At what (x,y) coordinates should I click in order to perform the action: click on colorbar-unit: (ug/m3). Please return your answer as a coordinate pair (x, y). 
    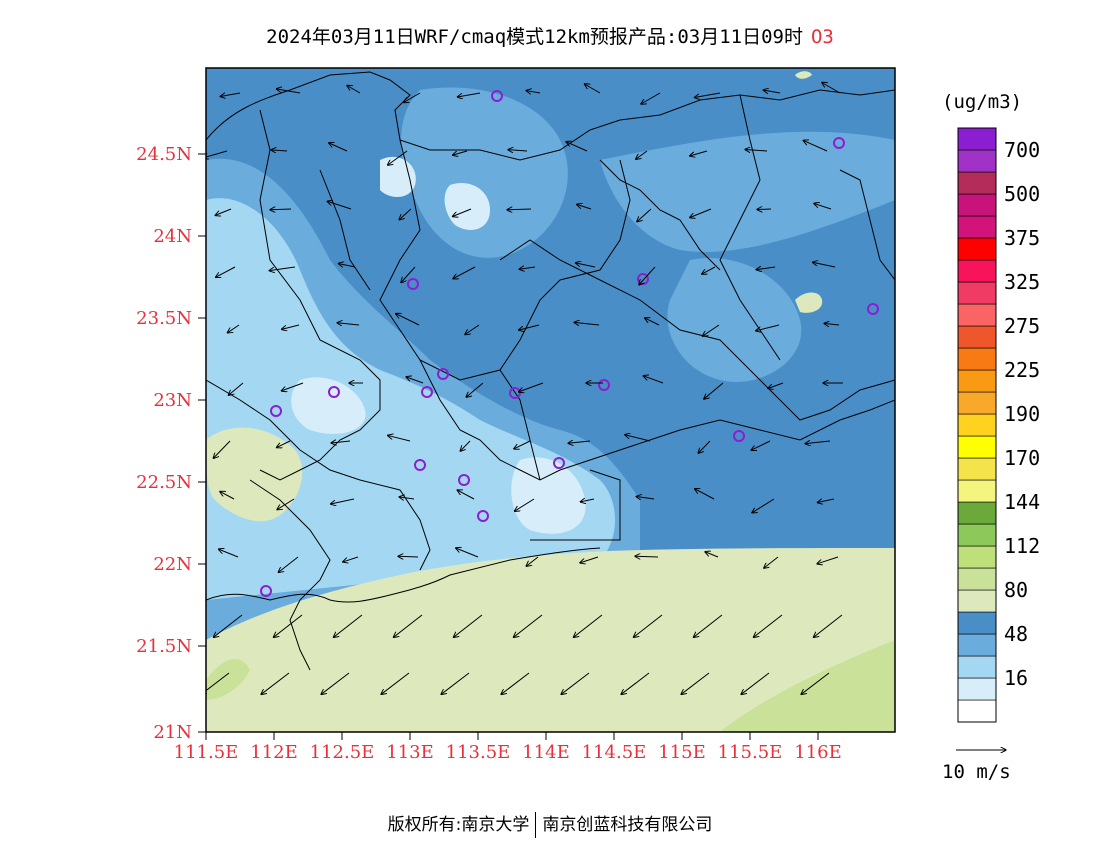
    Looking at the image, I should click on (982, 102).